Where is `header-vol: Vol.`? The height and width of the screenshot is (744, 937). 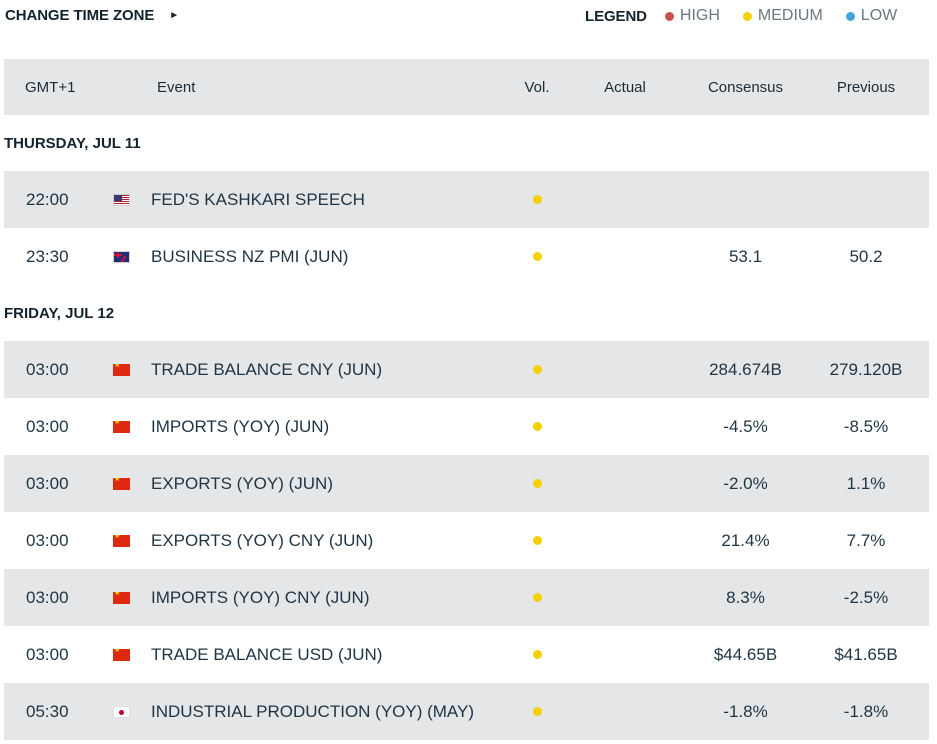
header-vol: Vol. is located at coordinates (537, 87).